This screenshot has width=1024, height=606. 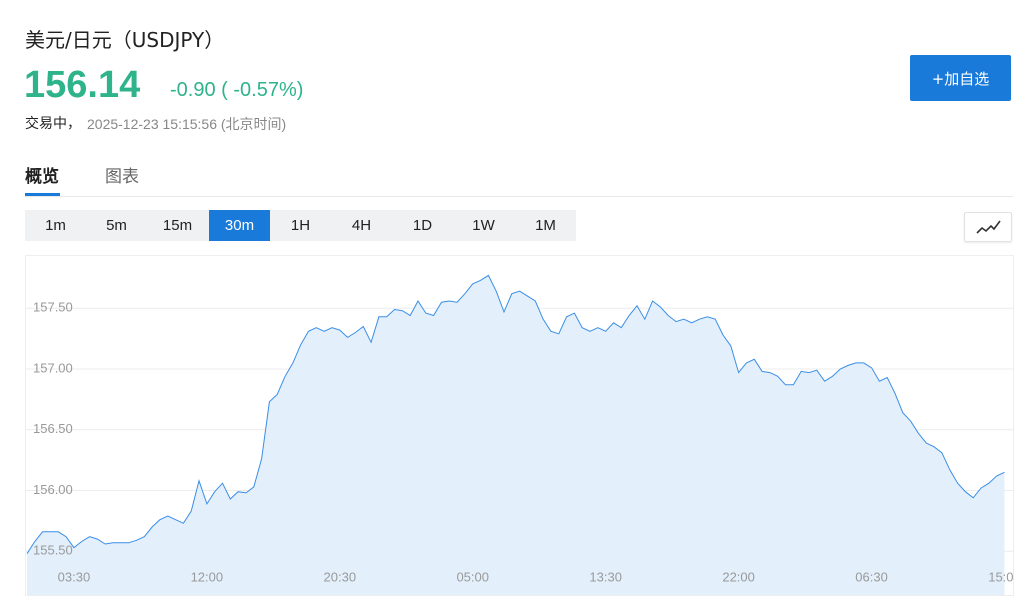 What do you see at coordinates (519, 196) in the screenshot?
I see `divider` at bounding box center [519, 196].